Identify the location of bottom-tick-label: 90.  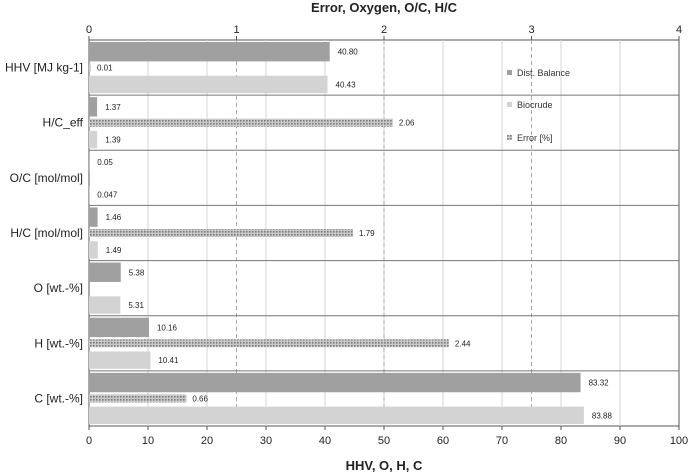
(620, 441).